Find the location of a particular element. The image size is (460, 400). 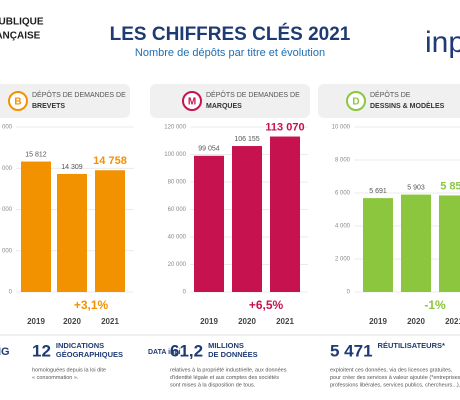

y-tick-label: 15 000 is located at coordinates (6, 169).